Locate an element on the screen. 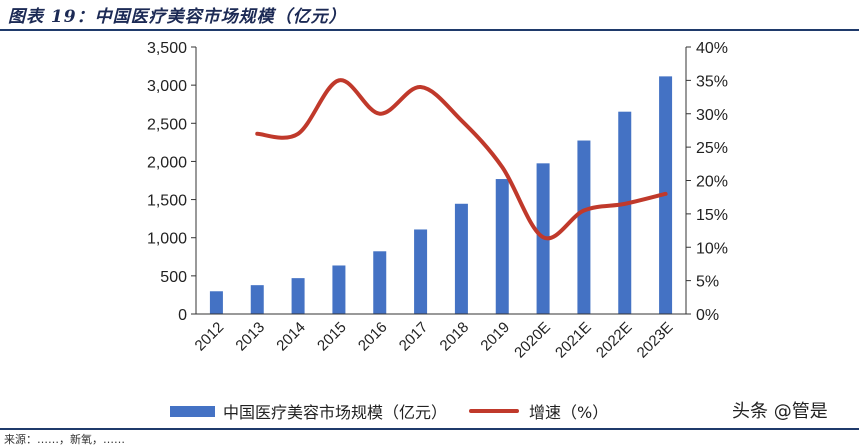  right-tick-label: 25% is located at coordinates (712, 148).